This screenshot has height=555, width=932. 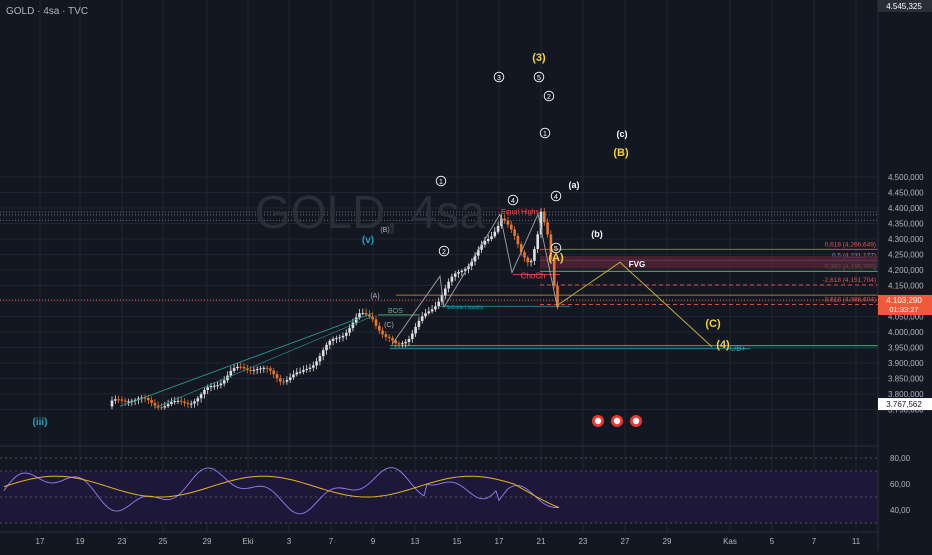 What do you see at coordinates (723, 345) in the screenshot?
I see `wave-4-label: (4)` at bounding box center [723, 345].